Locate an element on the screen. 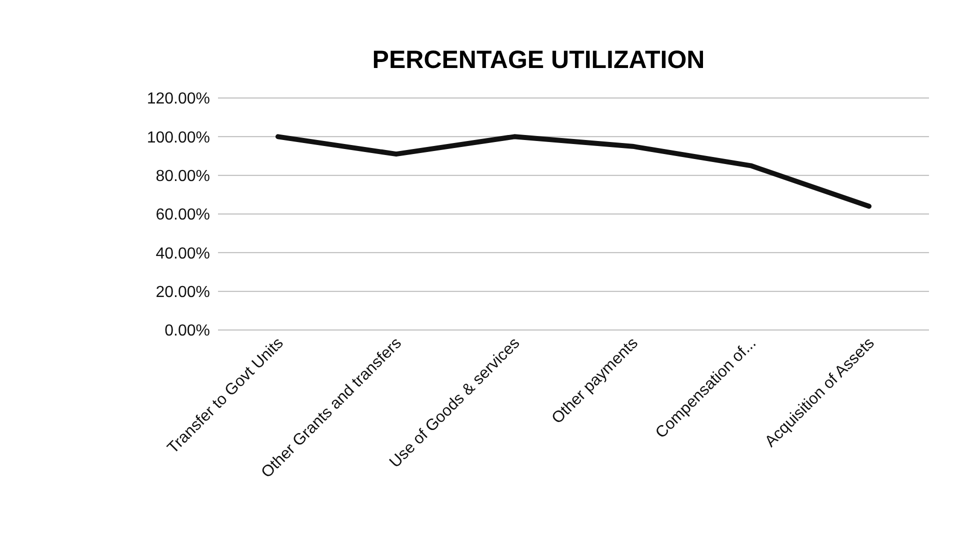 The height and width of the screenshot is (553, 957). y-tick-label: 80.00% is located at coordinates (183, 177).